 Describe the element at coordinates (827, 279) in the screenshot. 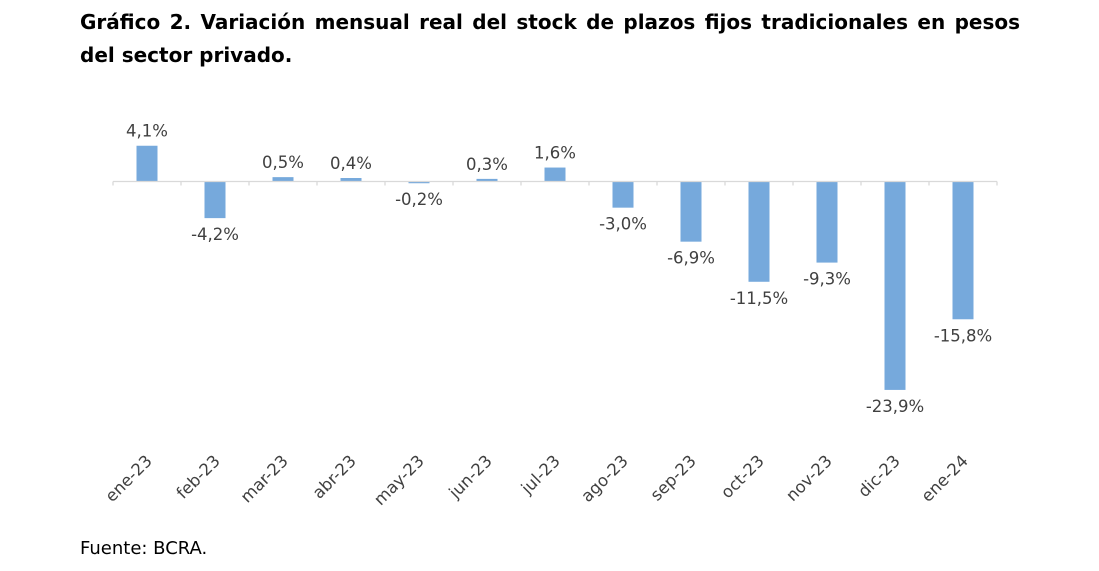

I see `data-label-nov-23: -9,3%` at that location.